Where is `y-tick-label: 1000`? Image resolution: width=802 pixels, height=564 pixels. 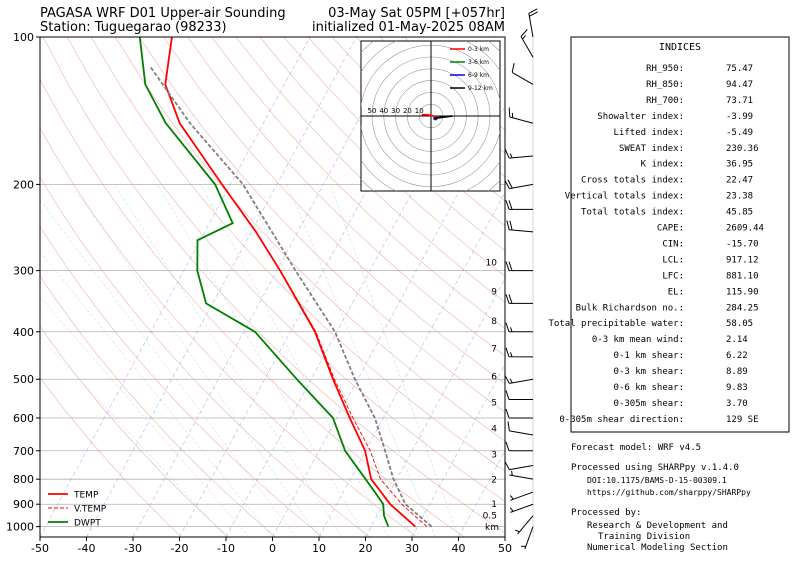 y-tick-label: 1000 is located at coordinates (20, 527).